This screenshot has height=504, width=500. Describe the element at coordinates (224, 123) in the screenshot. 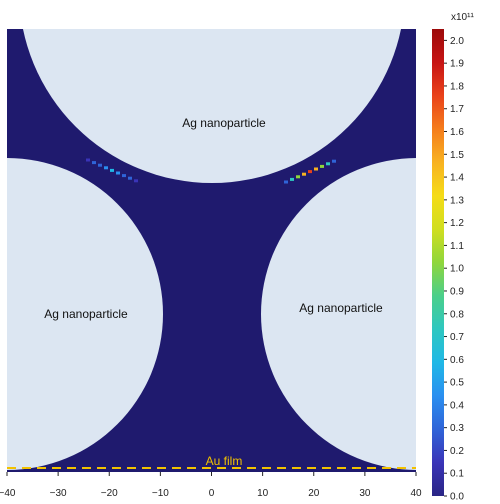

I see `region-label-top: Ag nanoparticle` at that location.